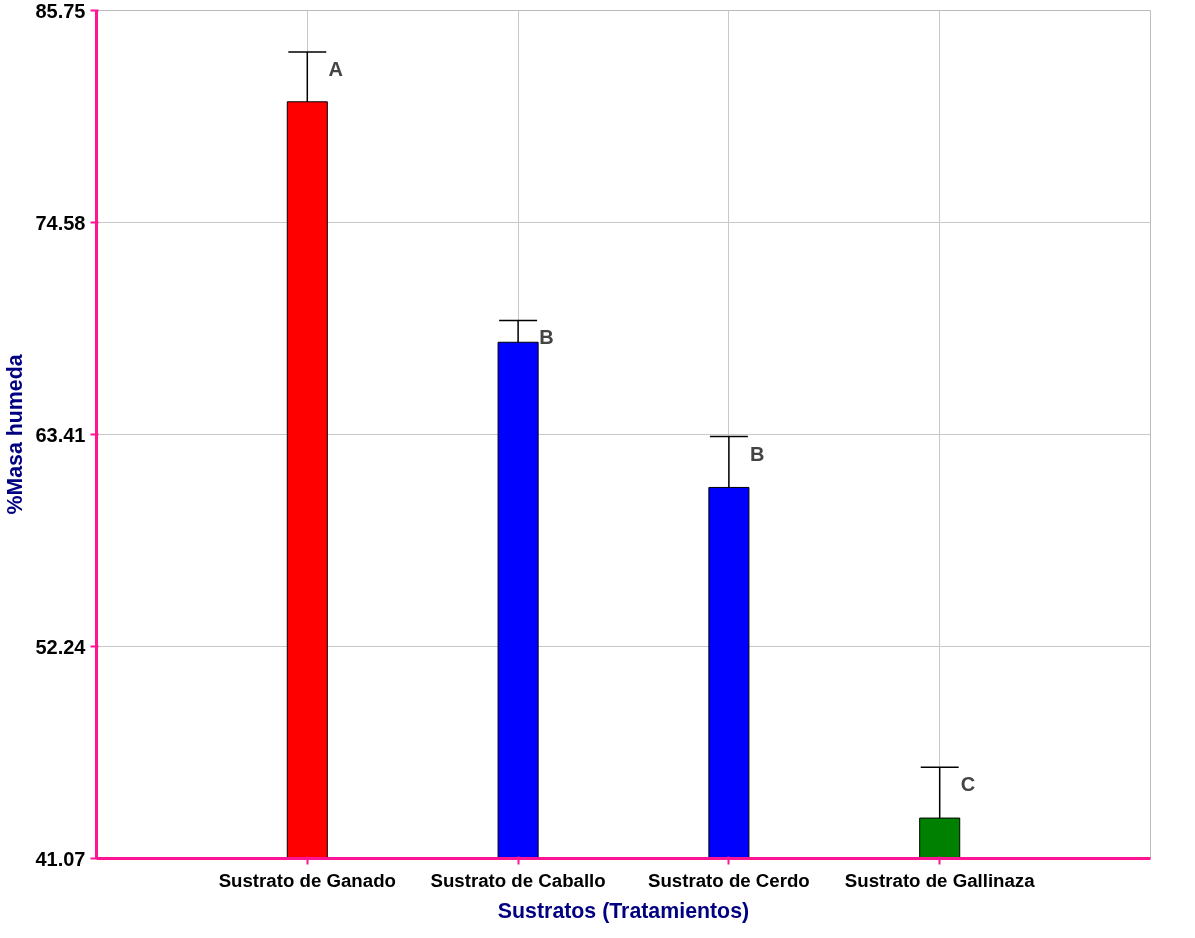 The width and height of the screenshot is (1195, 938). What do you see at coordinates (60, 434) in the screenshot?
I see `y-tick-label: 63.41` at bounding box center [60, 434].